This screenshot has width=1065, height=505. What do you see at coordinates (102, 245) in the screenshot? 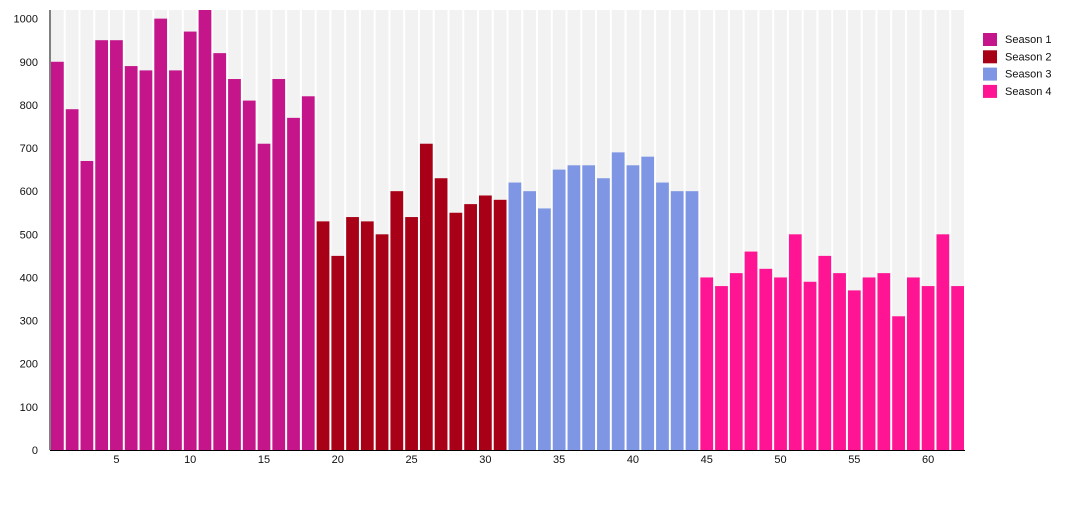
I see `bar-season-1-x4` at bounding box center [102, 245].